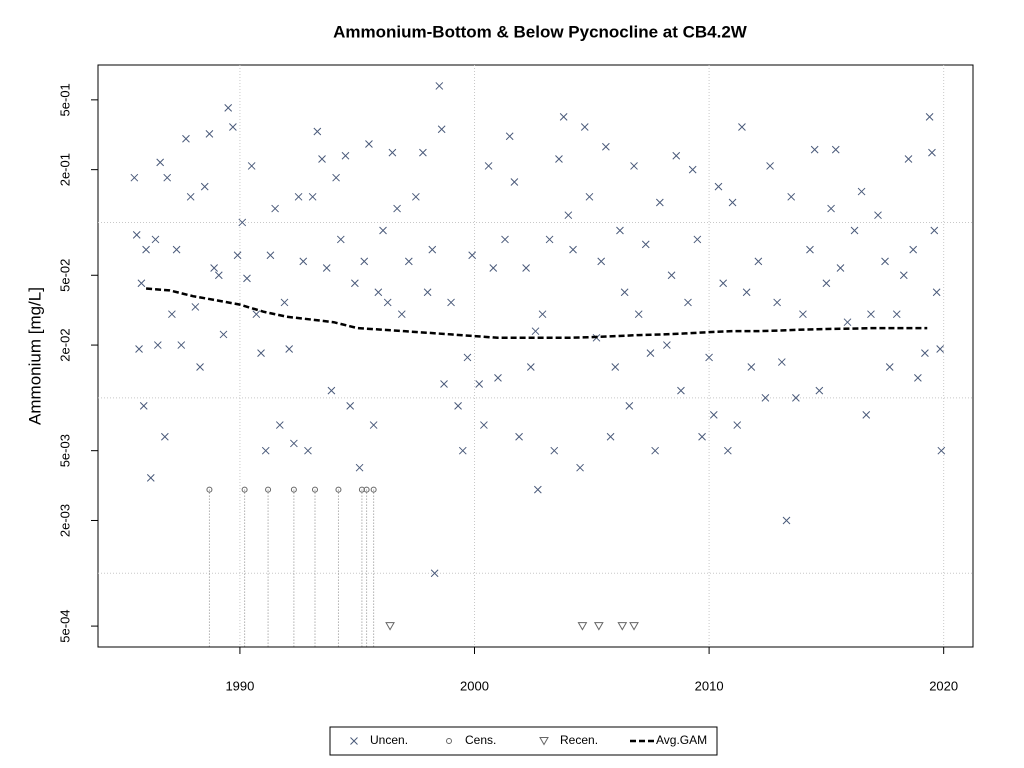 The width and height of the screenshot is (1024, 768). What do you see at coordinates (64, 344) in the screenshot?
I see `y-tick-label: 2e-02` at bounding box center [64, 344].